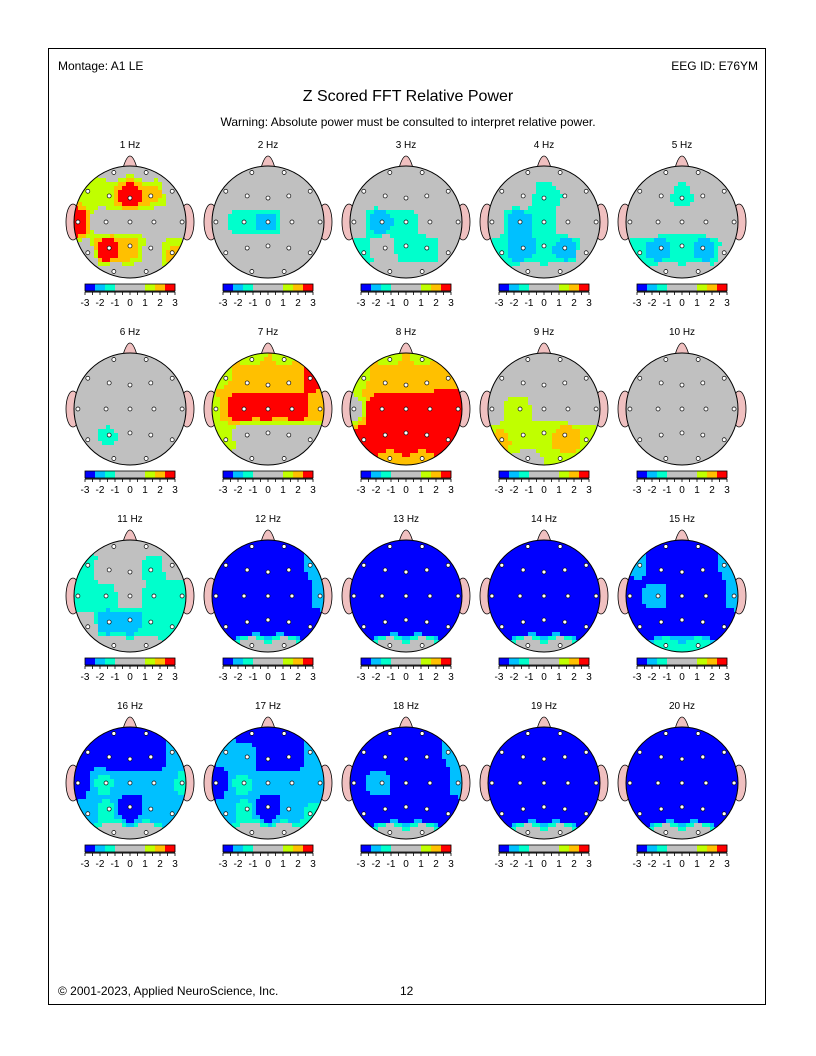 The image size is (816, 1056). What do you see at coordinates (364, 191) in the screenshot?
I see `electrode-F7` at bounding box center [364, 191].